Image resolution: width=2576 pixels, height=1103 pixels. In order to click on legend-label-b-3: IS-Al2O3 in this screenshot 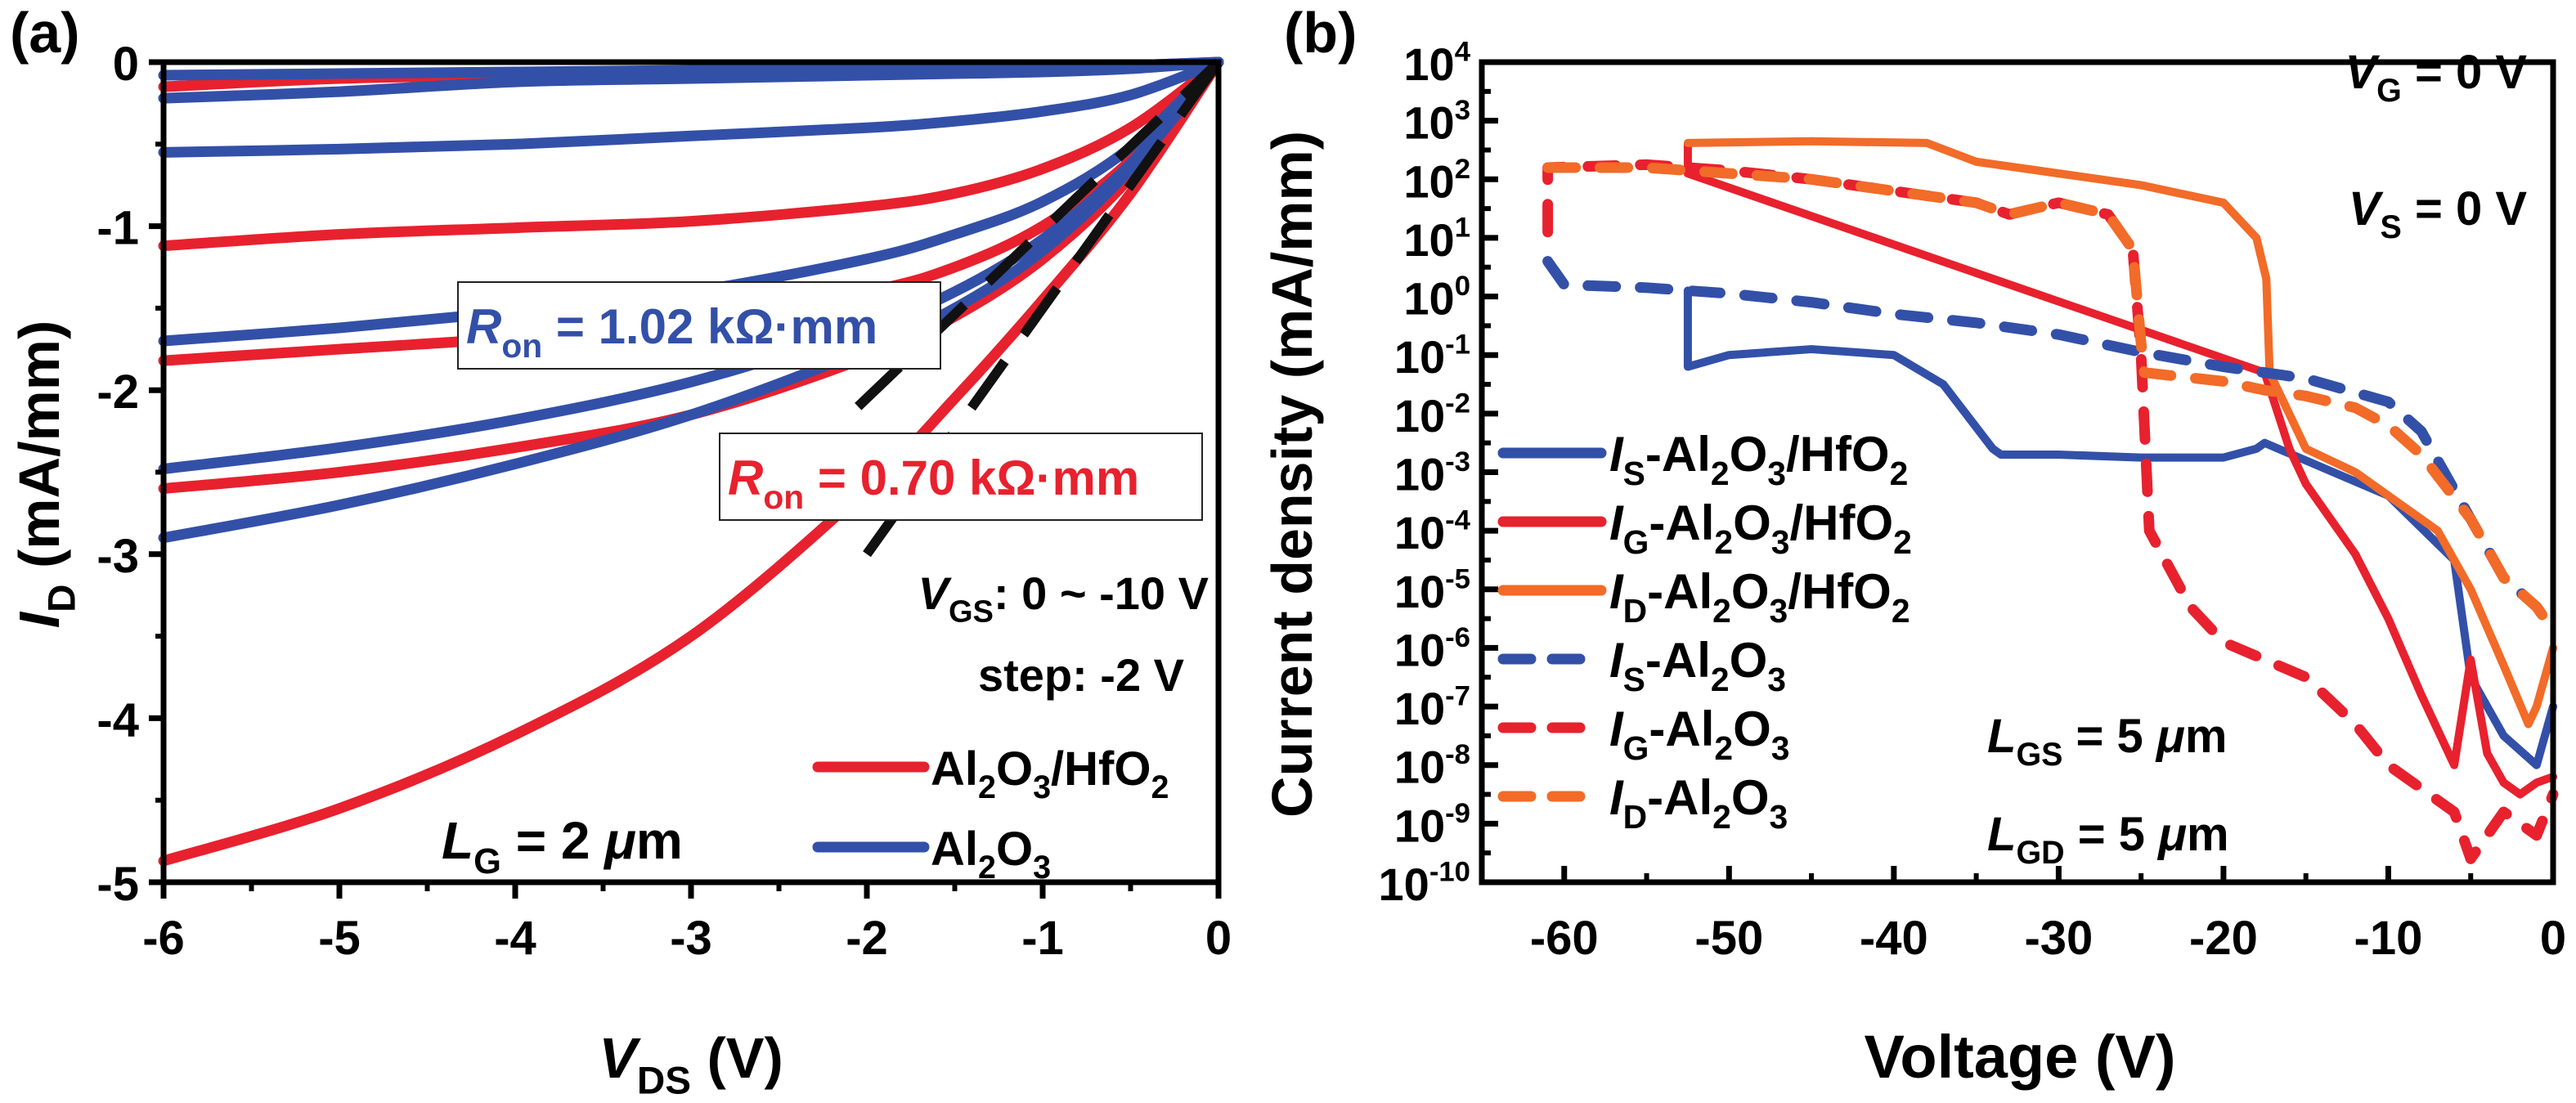, I will do `click(1697, 665)`.